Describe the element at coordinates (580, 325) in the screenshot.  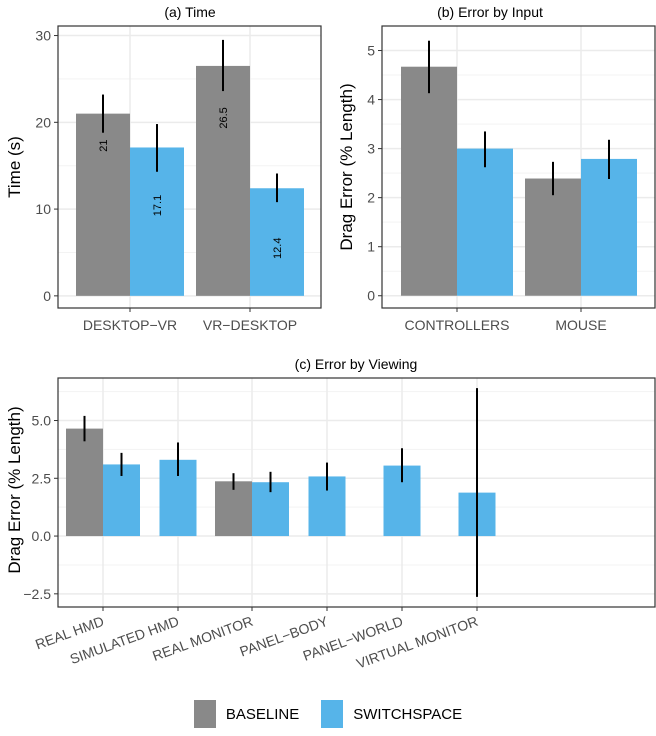
I see `x-tick-label: MOUSE` at that location.